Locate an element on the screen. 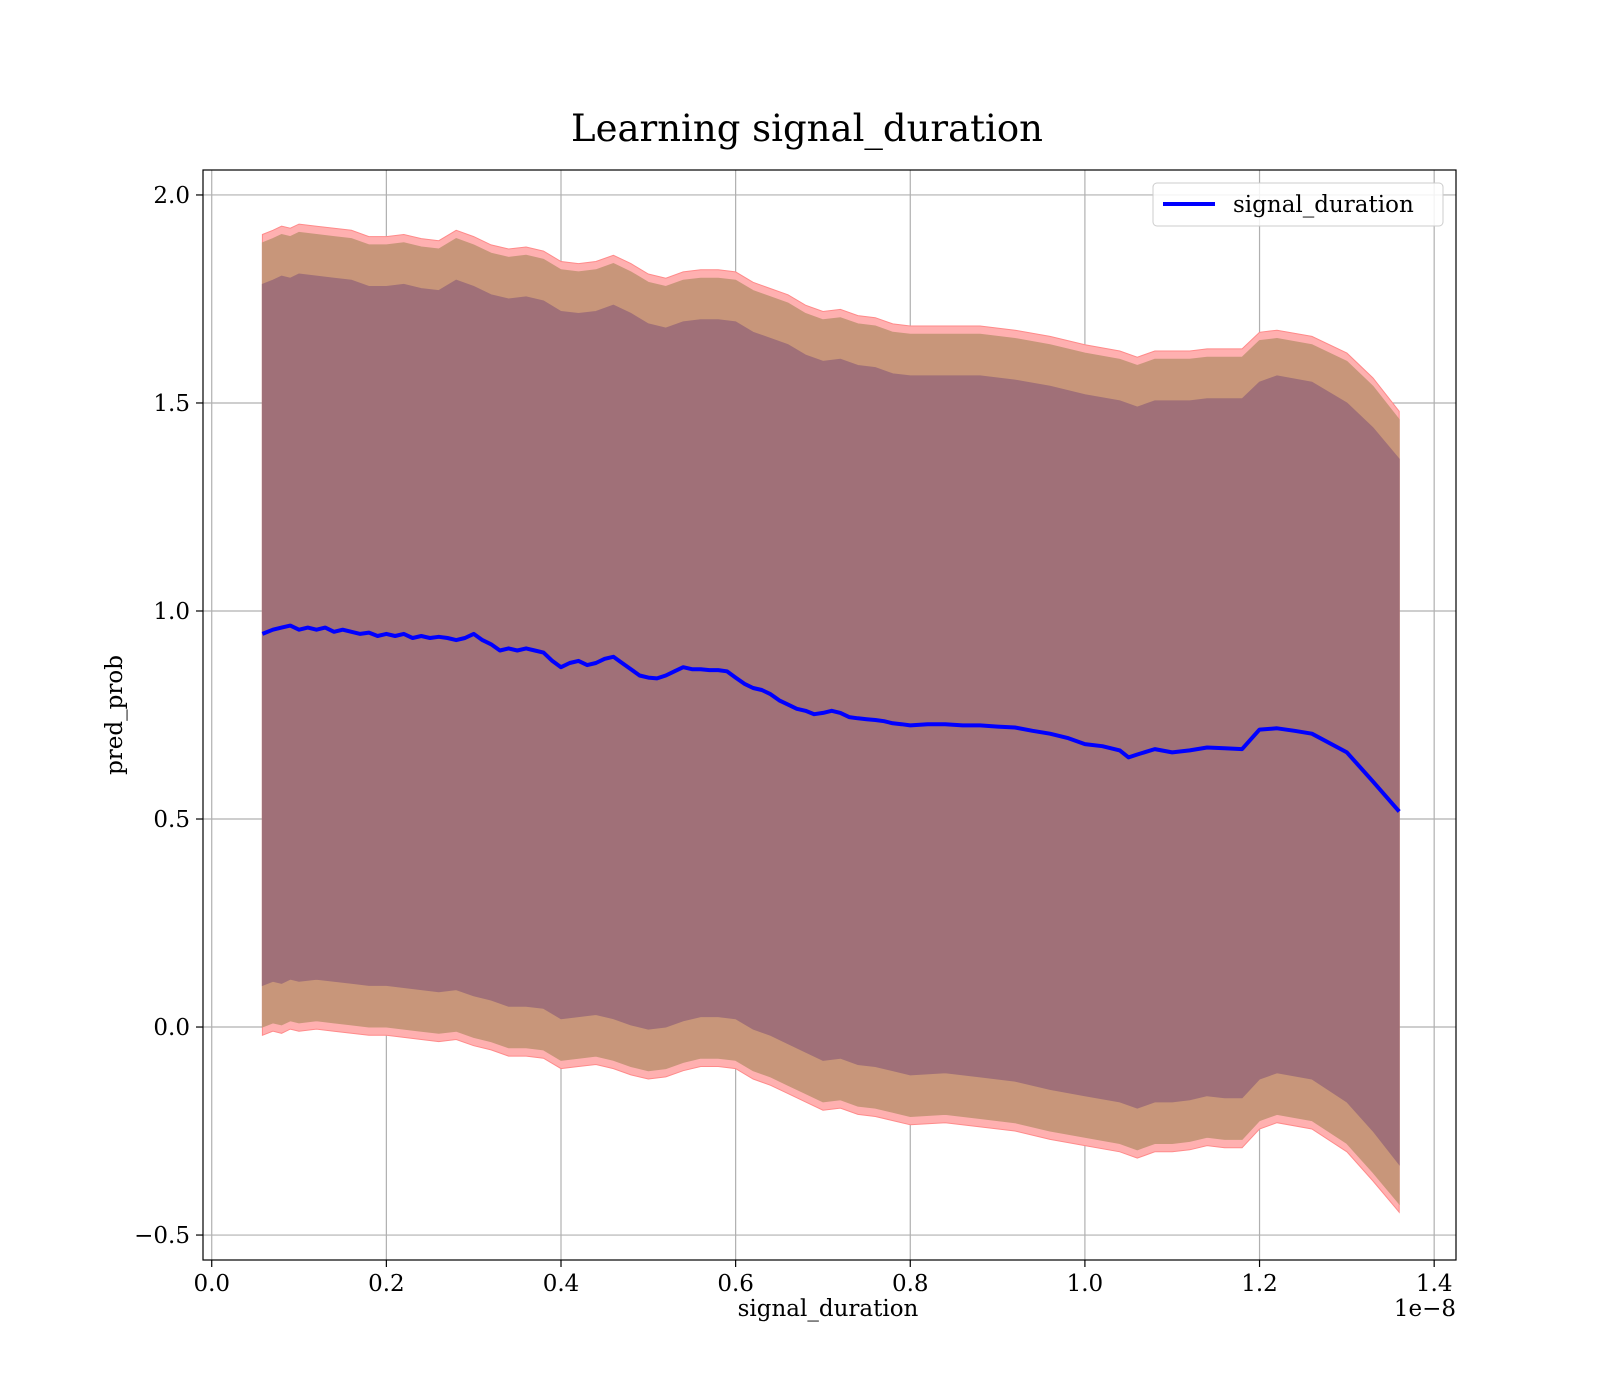  x-tick-label: 0.6 is located at coordinates (735, 1284).